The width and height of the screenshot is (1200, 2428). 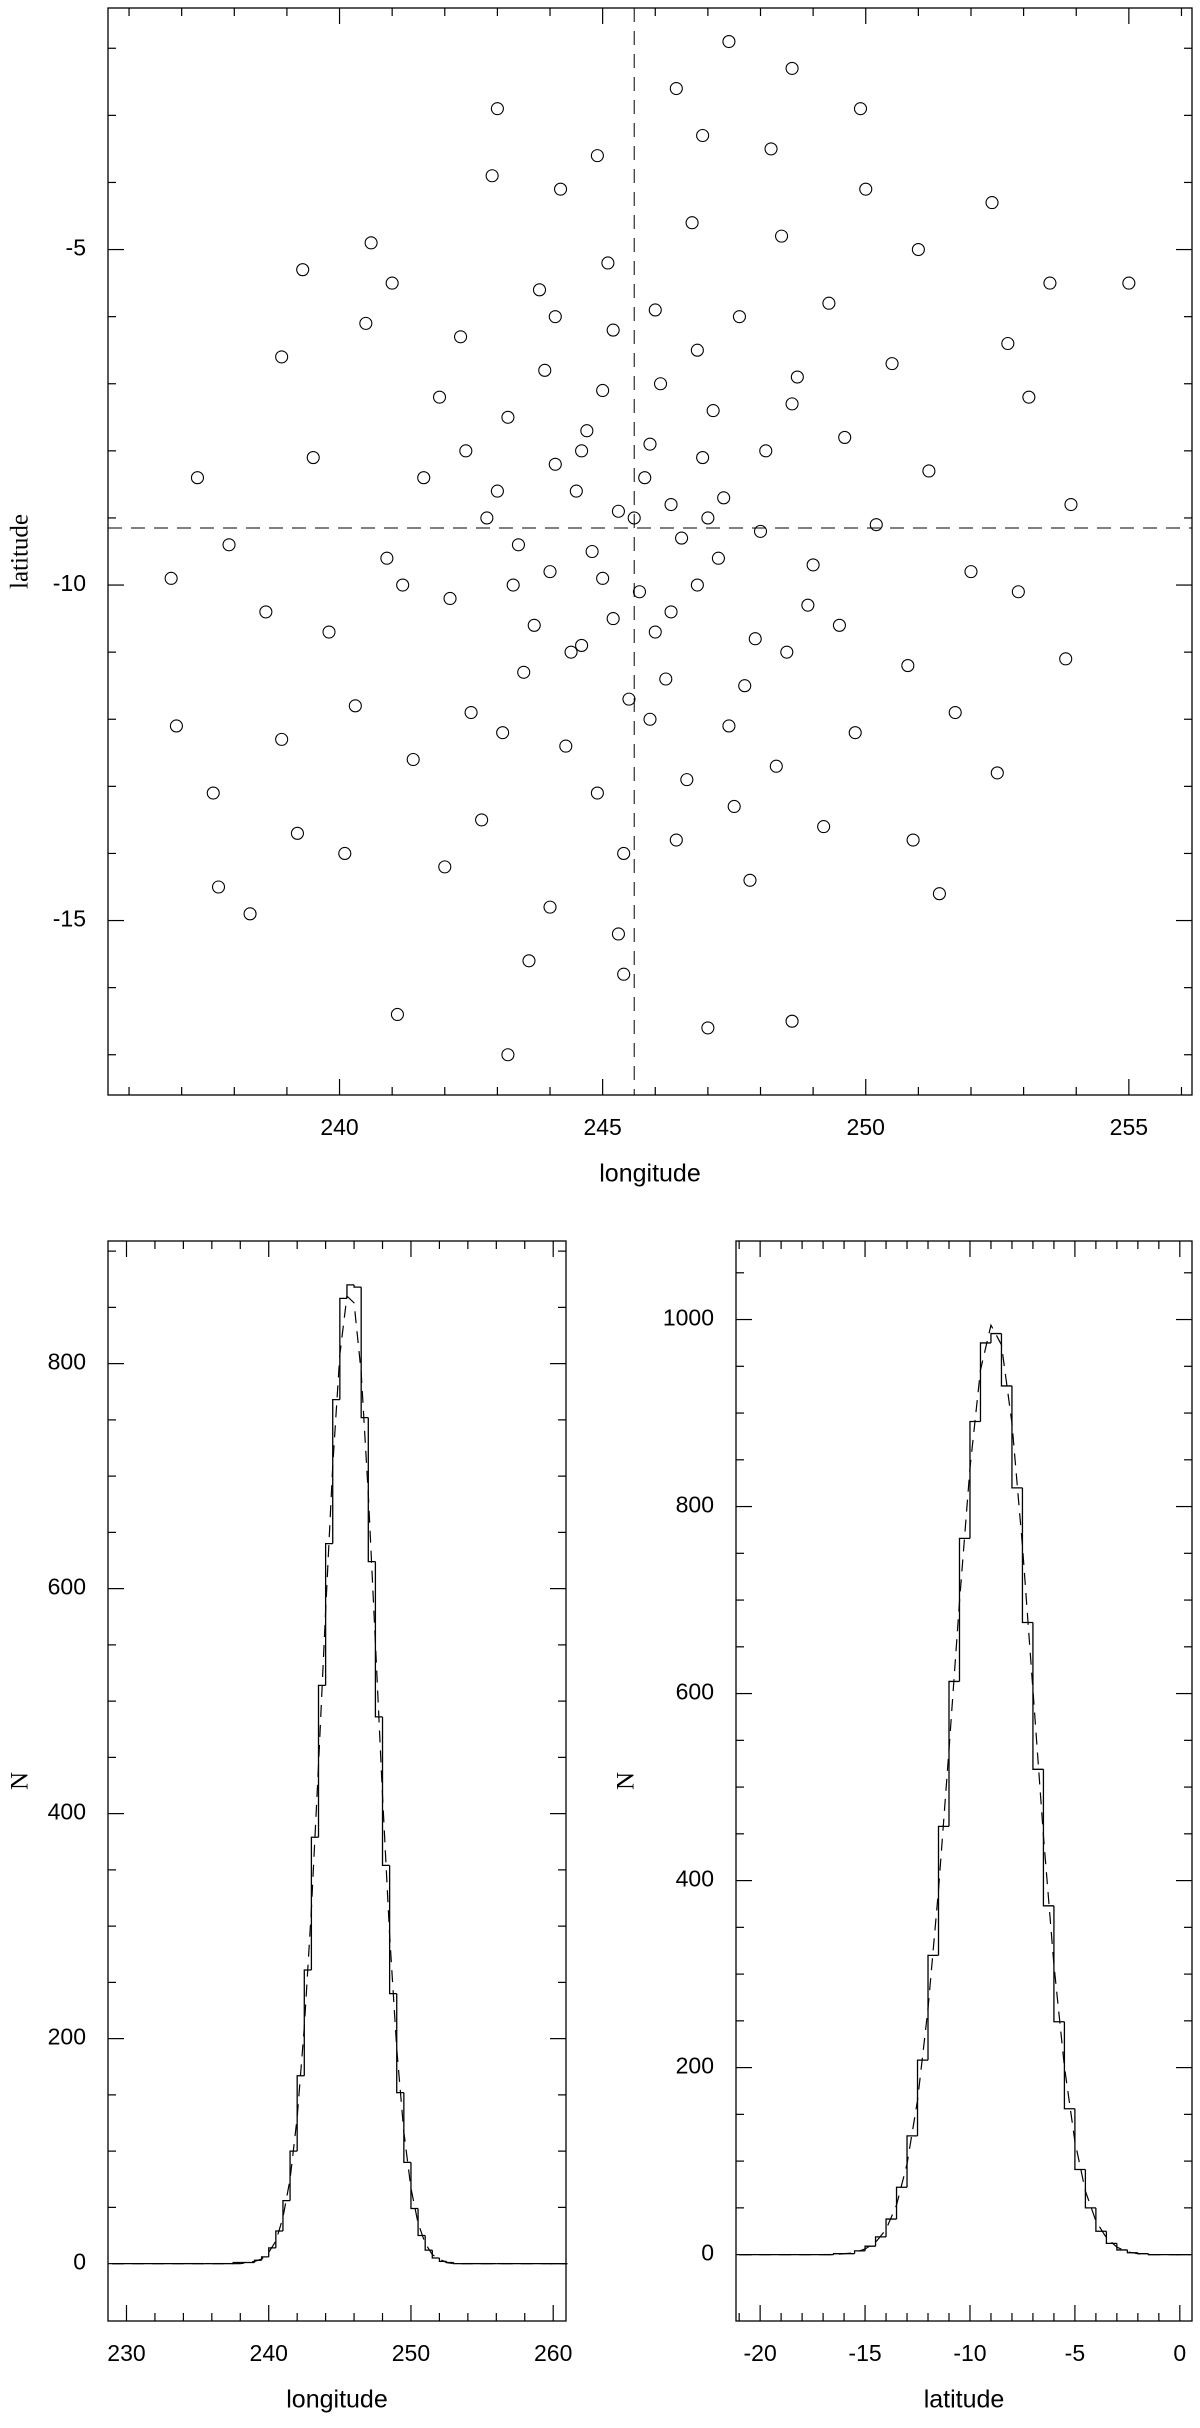 I want to click on x-axis-label: longitude, so click(x=336, y=2400).